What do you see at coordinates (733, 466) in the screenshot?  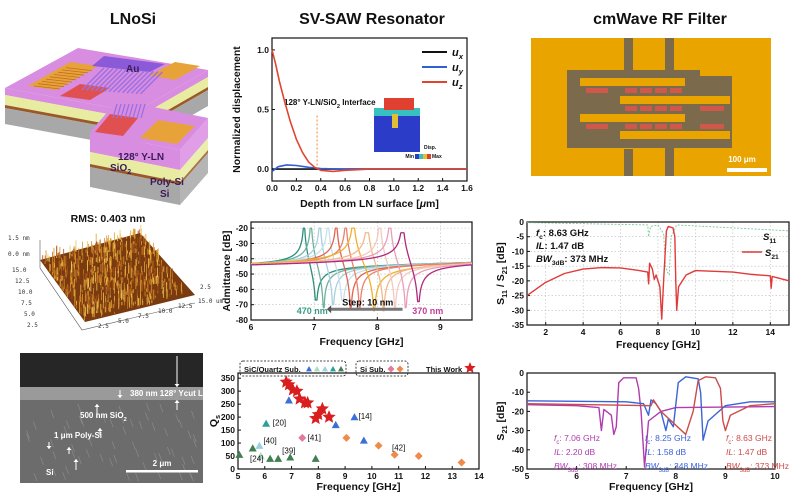 I see `text-segment: BW` at bounding box center [733, 466].